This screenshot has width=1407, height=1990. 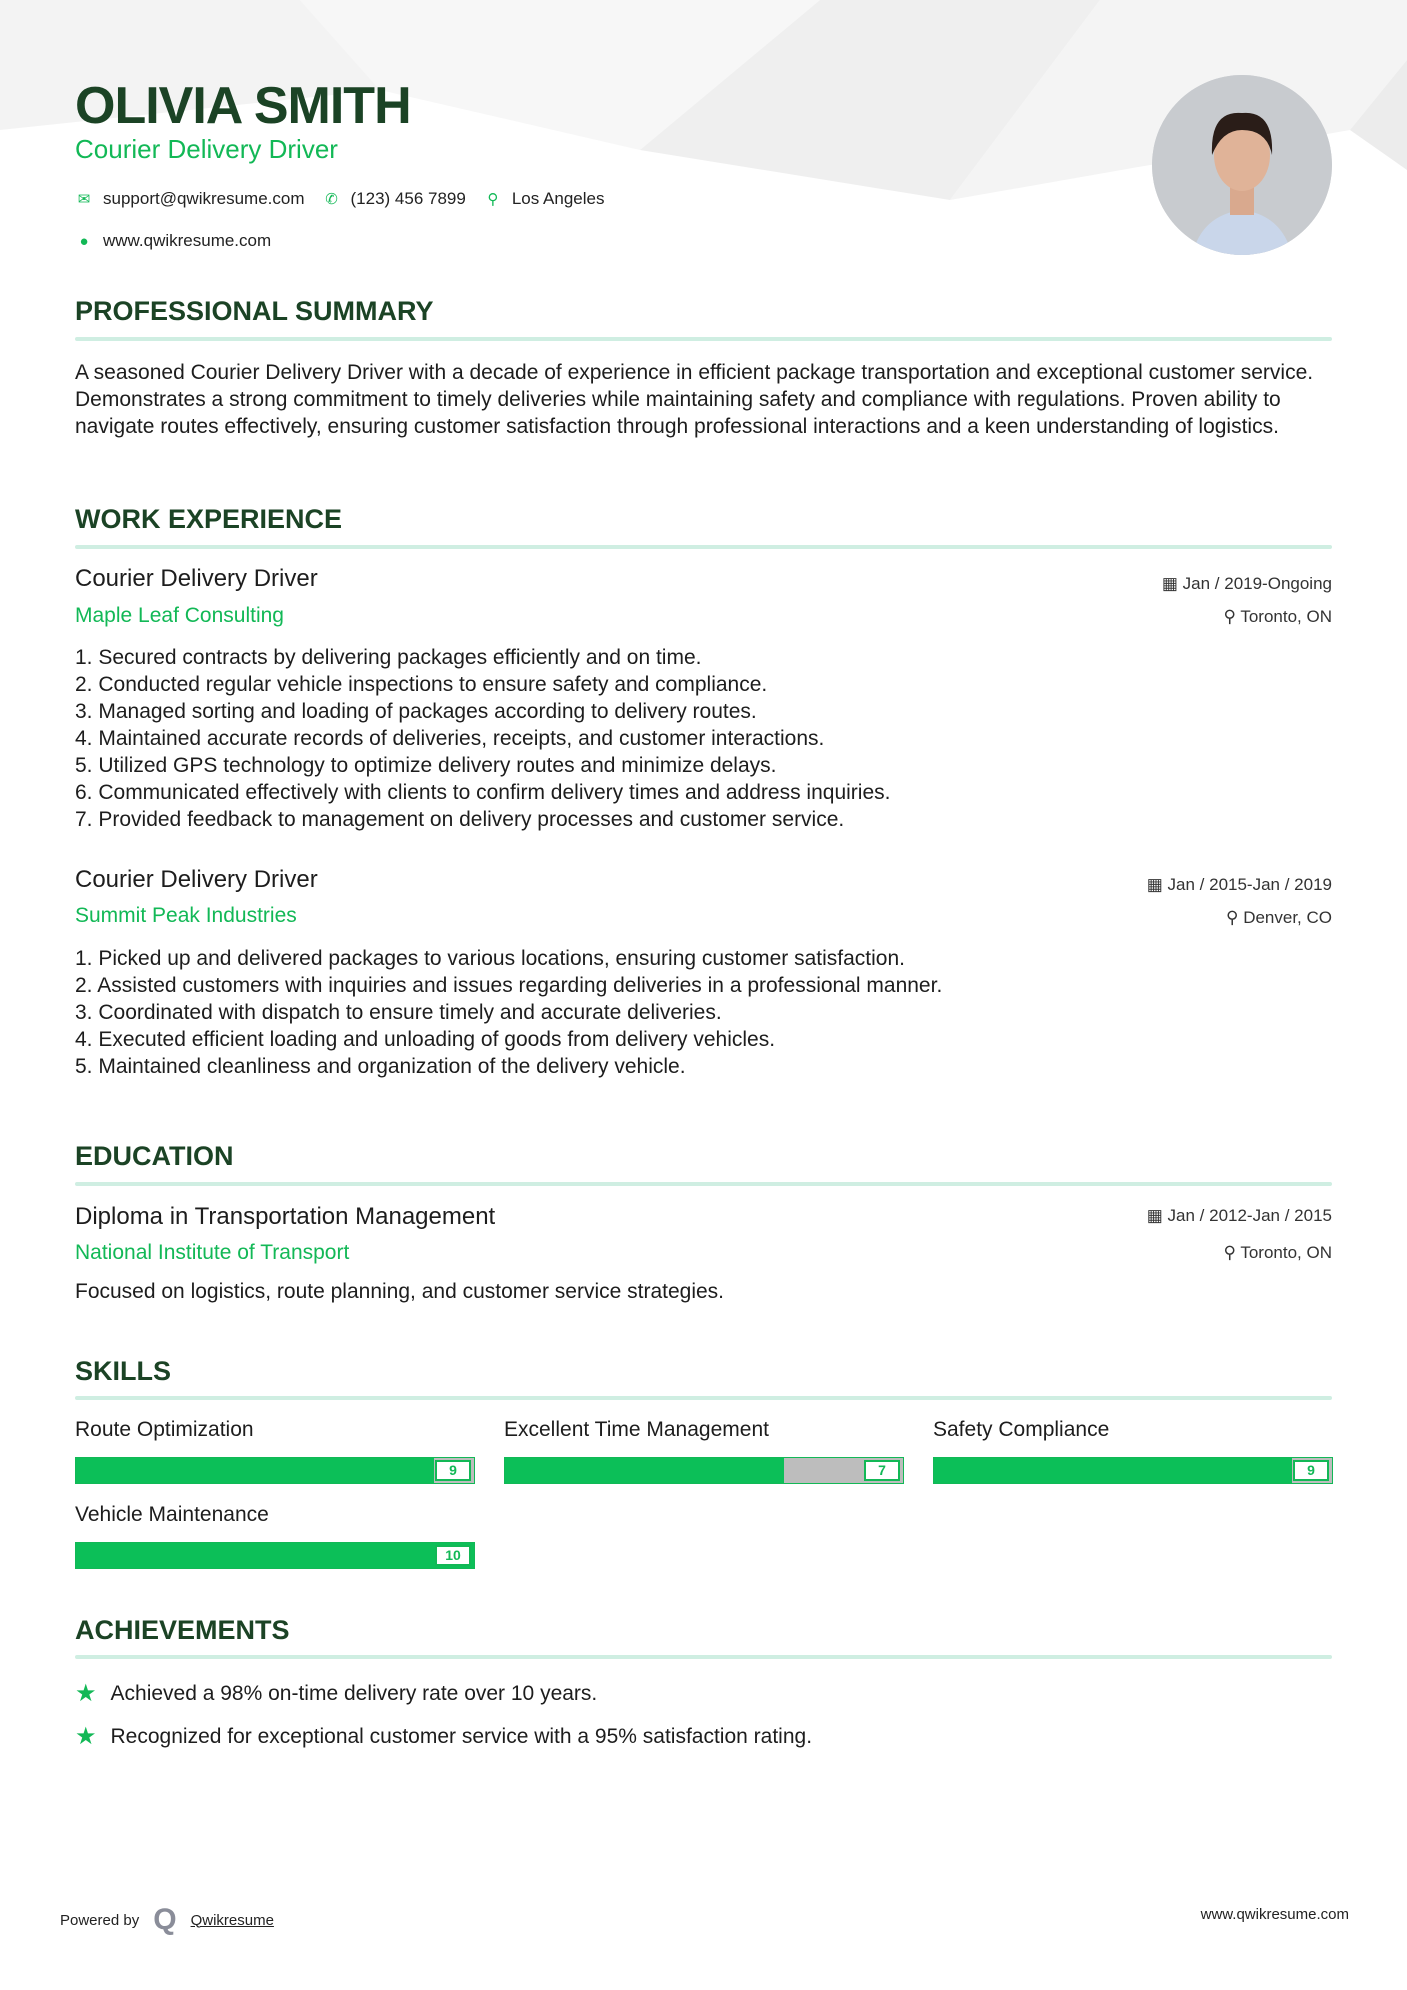 What do you see at coordinates (84, 199) in the screenshot?
I see `envelope-icon: ✉` at bounding box center [84, 199].